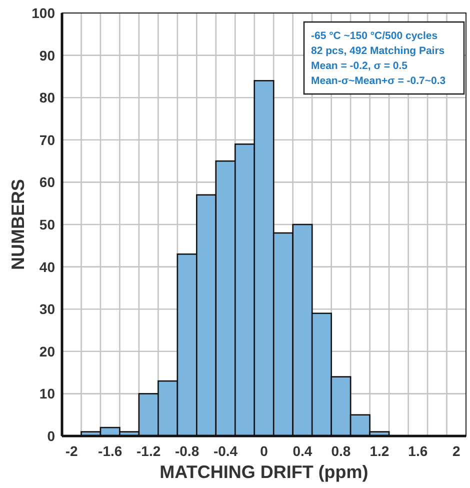  What do you see at coordinates (264, 472) in the screenshot?
I see `x-axis-title: MATCHING DRIFT (ppm)` at bounding box center [264, 472].